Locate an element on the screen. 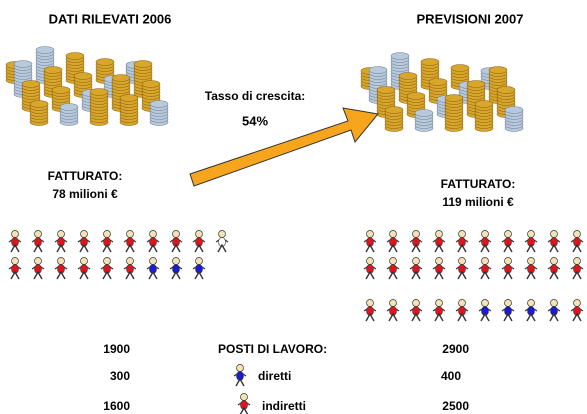 This screenshot has width=587, height=414. left-revenue: 78 milioni € is located at coordinates (85, 194).